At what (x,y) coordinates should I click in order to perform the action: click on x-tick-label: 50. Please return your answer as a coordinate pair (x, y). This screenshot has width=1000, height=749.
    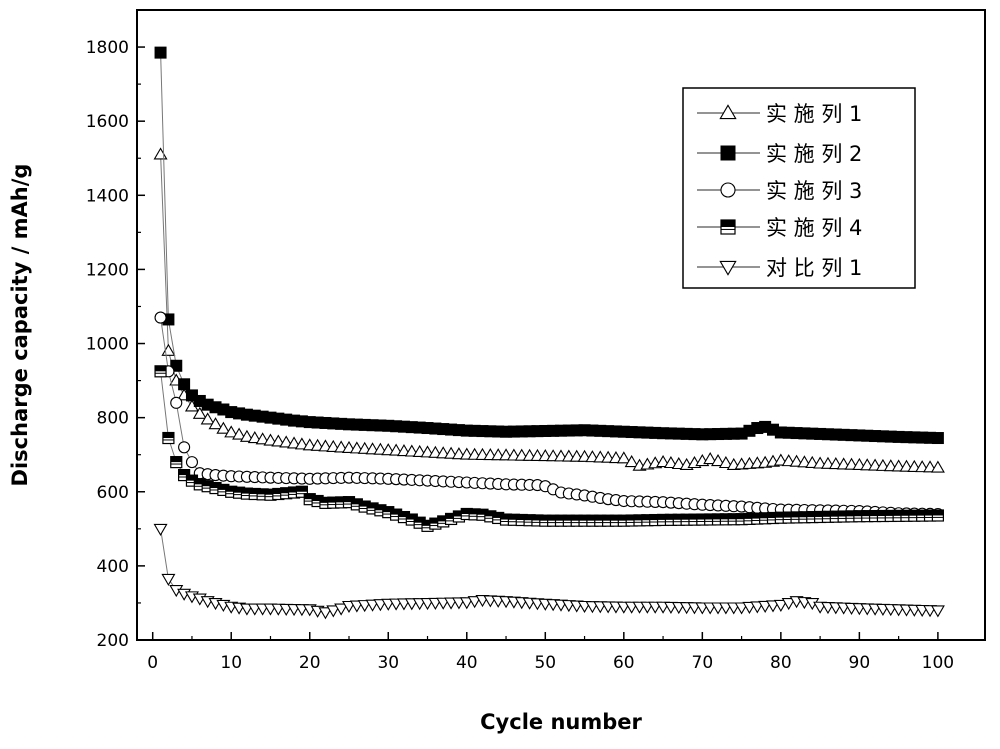
    Looking at the image, I should click on (545, 663).